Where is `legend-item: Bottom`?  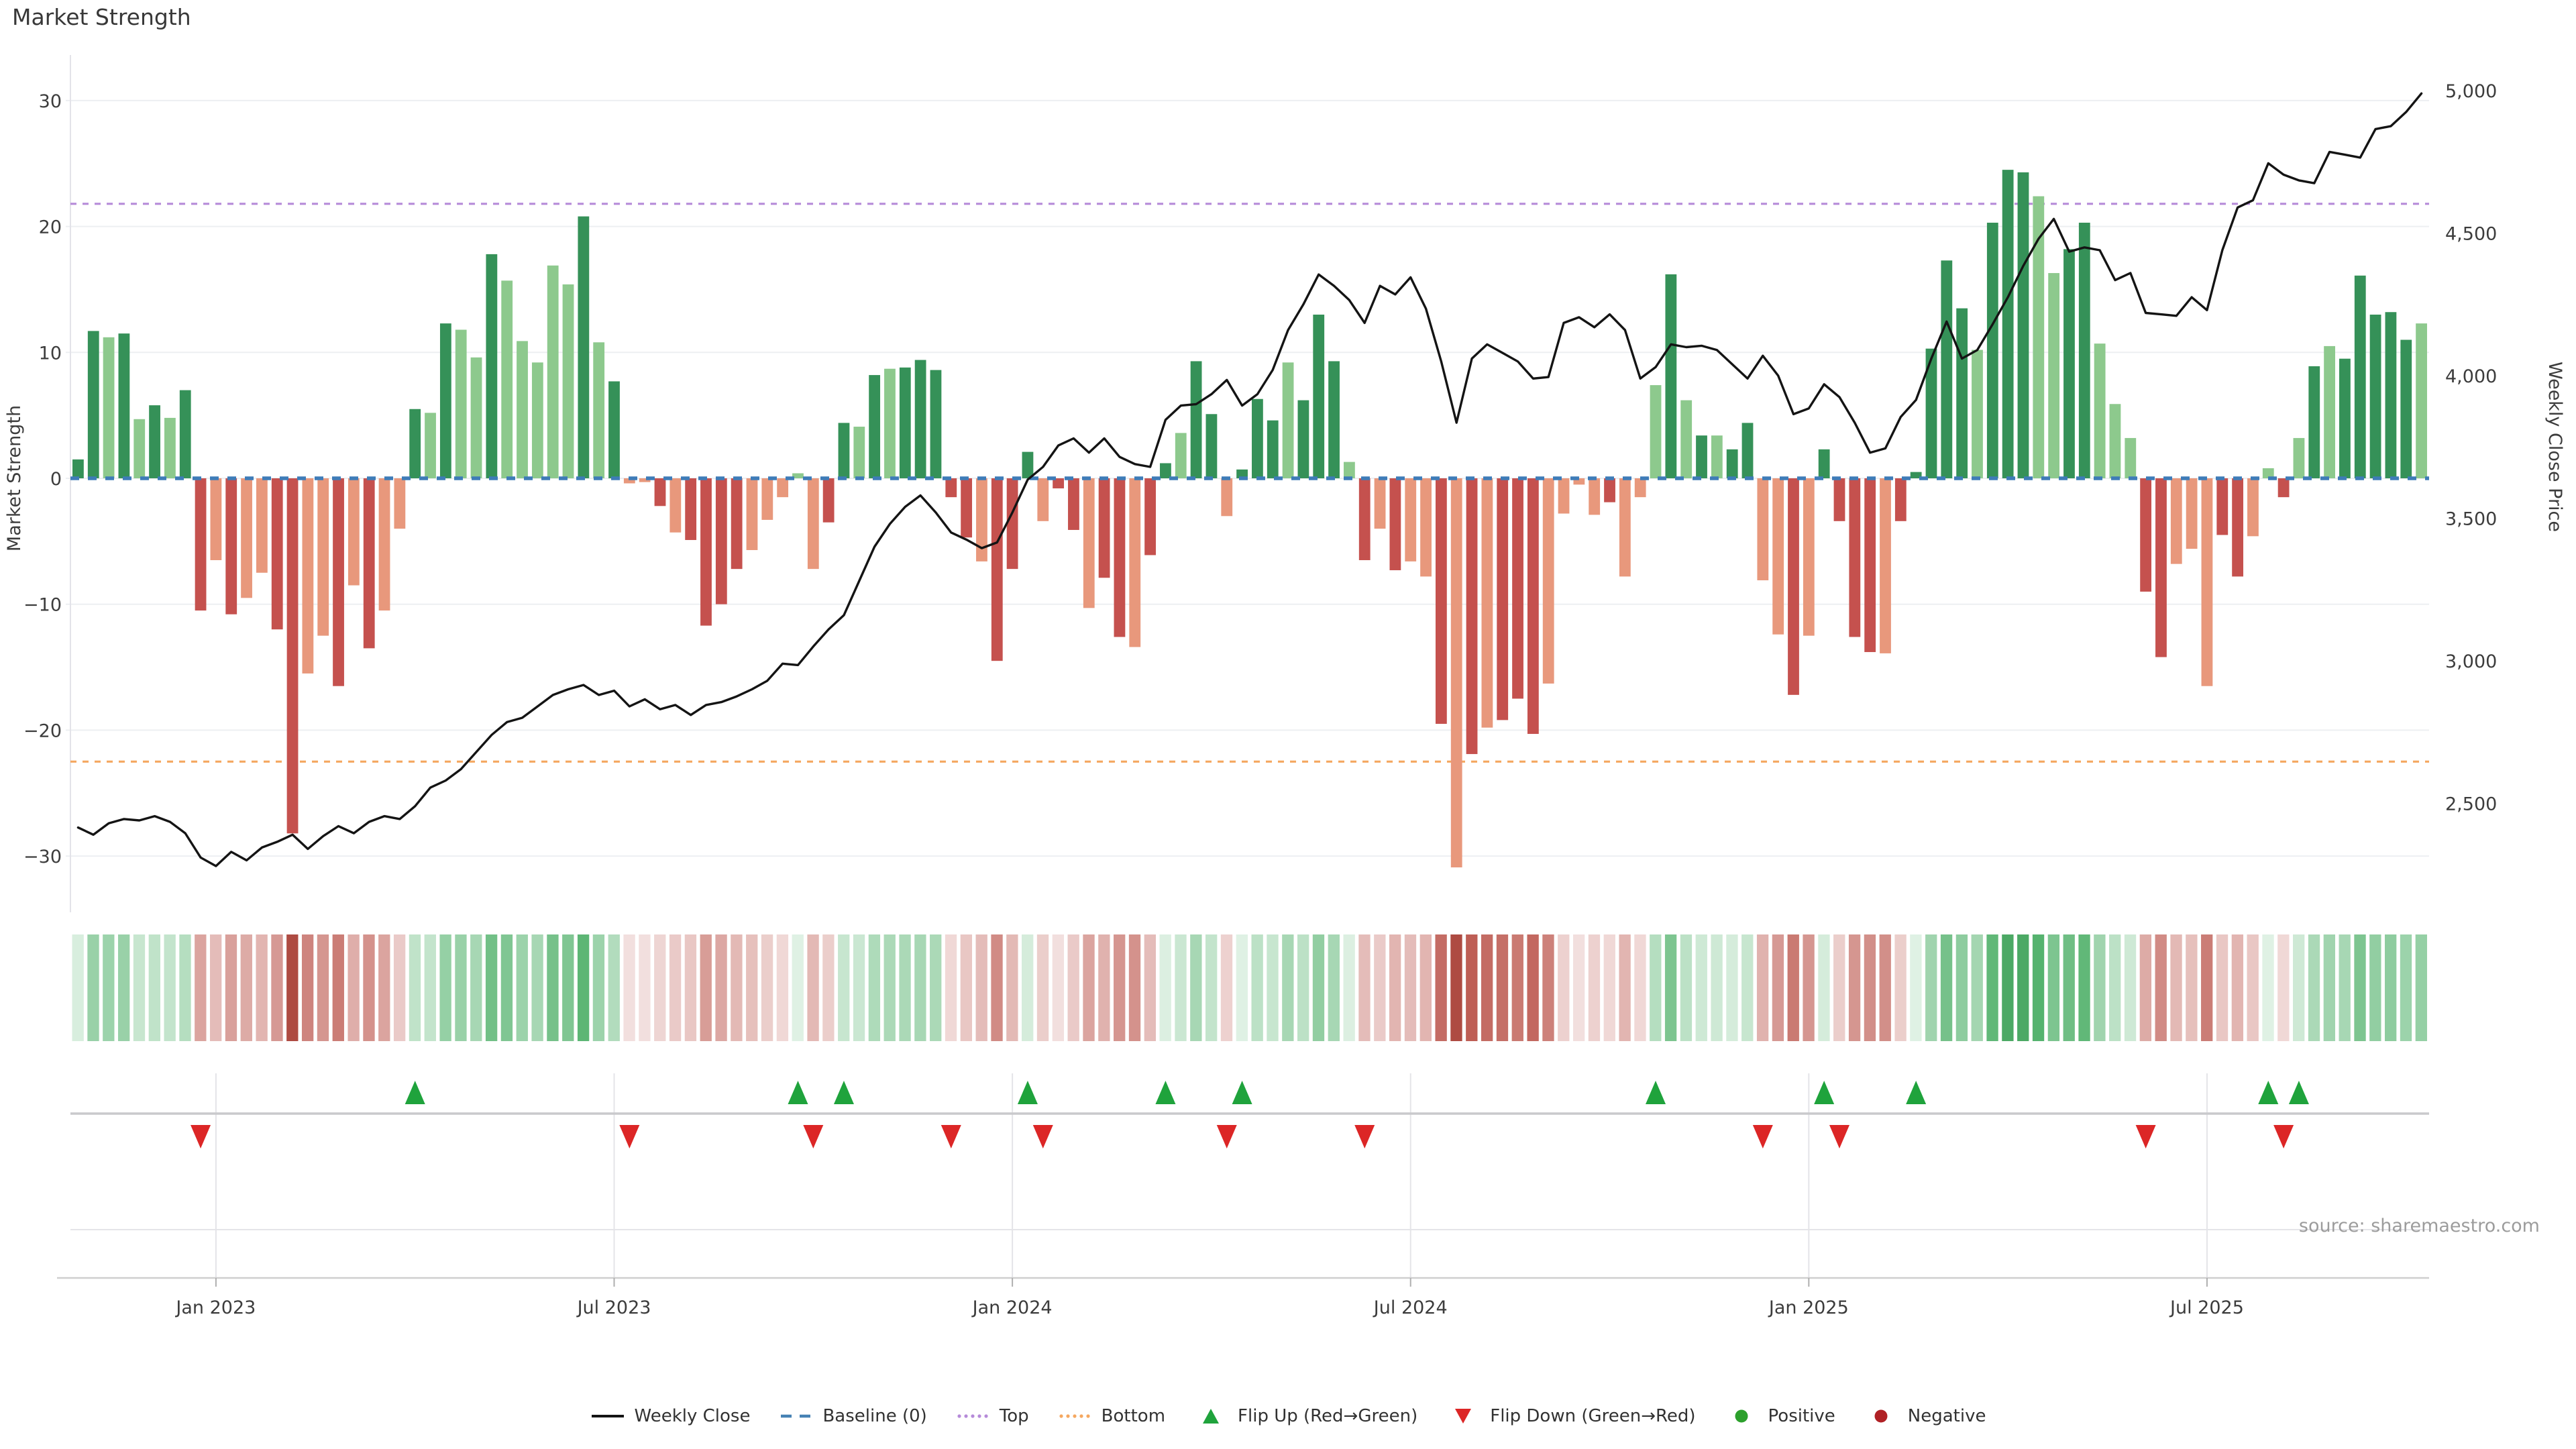 legend-item: Bottom is located at coordinates (1111, 1416).